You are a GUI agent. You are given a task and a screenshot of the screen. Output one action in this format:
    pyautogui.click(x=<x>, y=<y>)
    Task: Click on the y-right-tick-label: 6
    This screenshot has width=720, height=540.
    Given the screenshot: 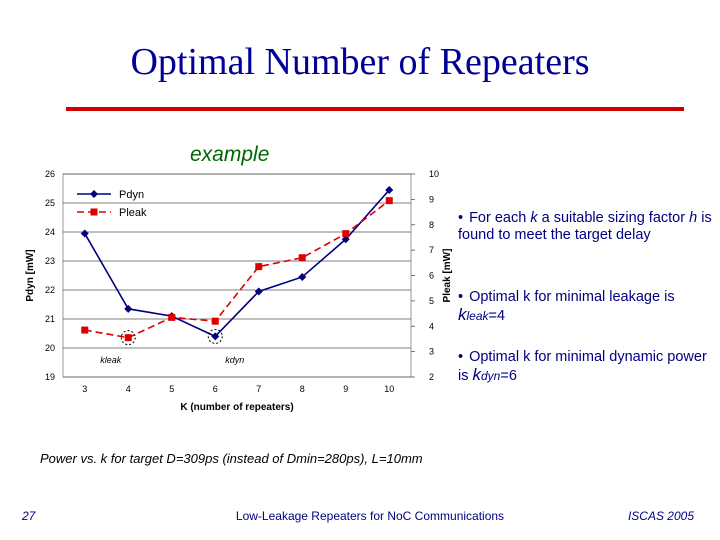 What is the action you would take?
    pyautogui.click(x=431, y=276)
    